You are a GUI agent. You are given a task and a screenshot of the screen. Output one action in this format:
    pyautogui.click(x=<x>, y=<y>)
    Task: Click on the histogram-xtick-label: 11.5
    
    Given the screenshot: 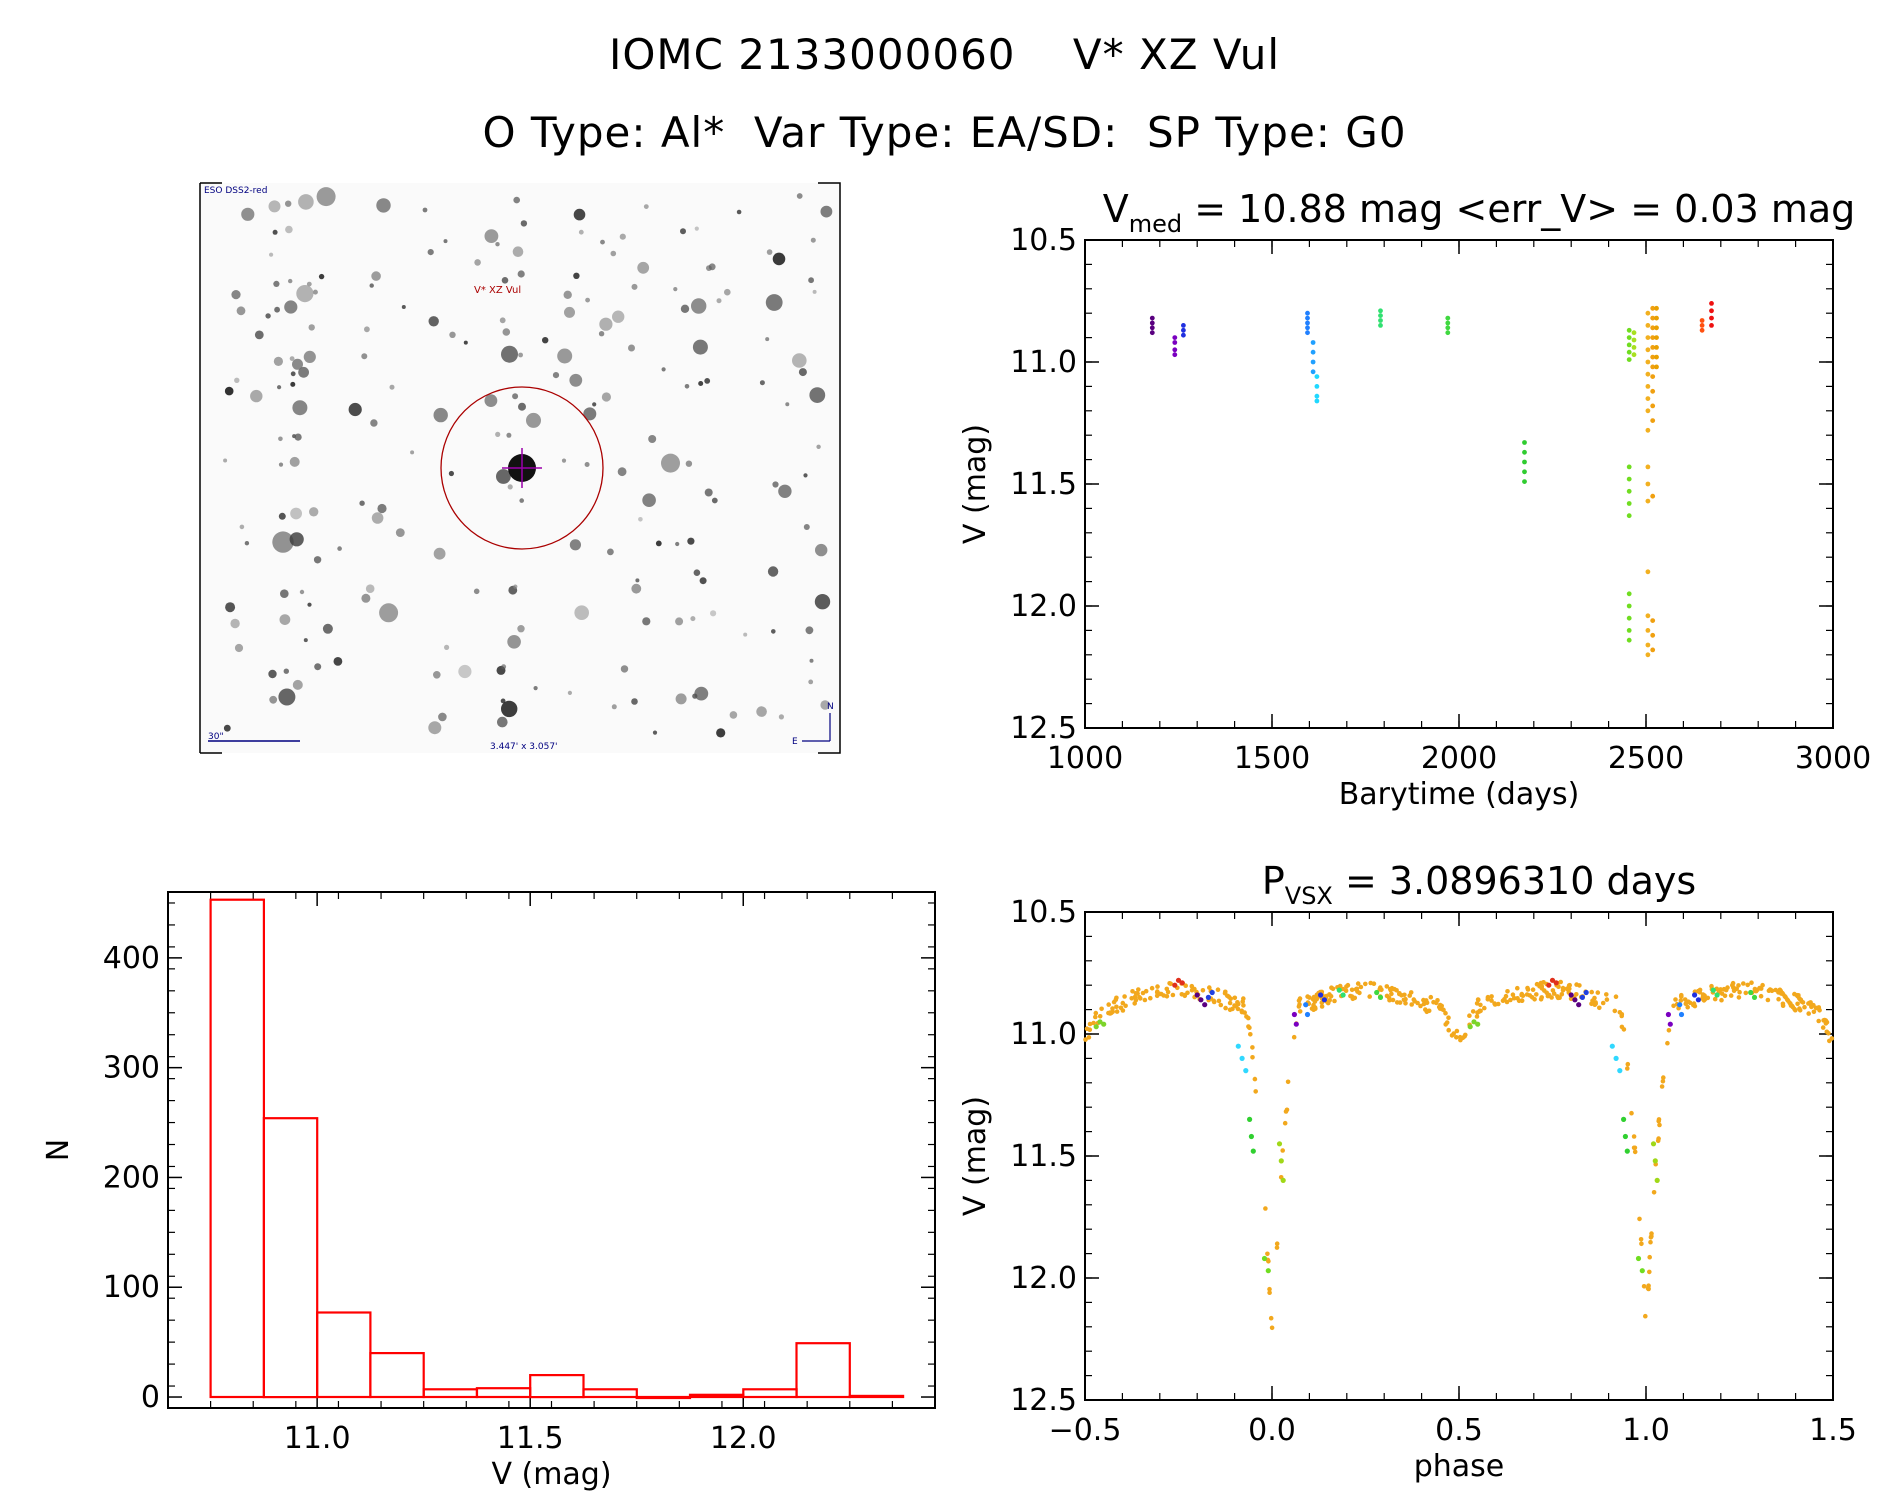 What is the action you would take?
    pyautogui.click(x=530, y=1438)
    